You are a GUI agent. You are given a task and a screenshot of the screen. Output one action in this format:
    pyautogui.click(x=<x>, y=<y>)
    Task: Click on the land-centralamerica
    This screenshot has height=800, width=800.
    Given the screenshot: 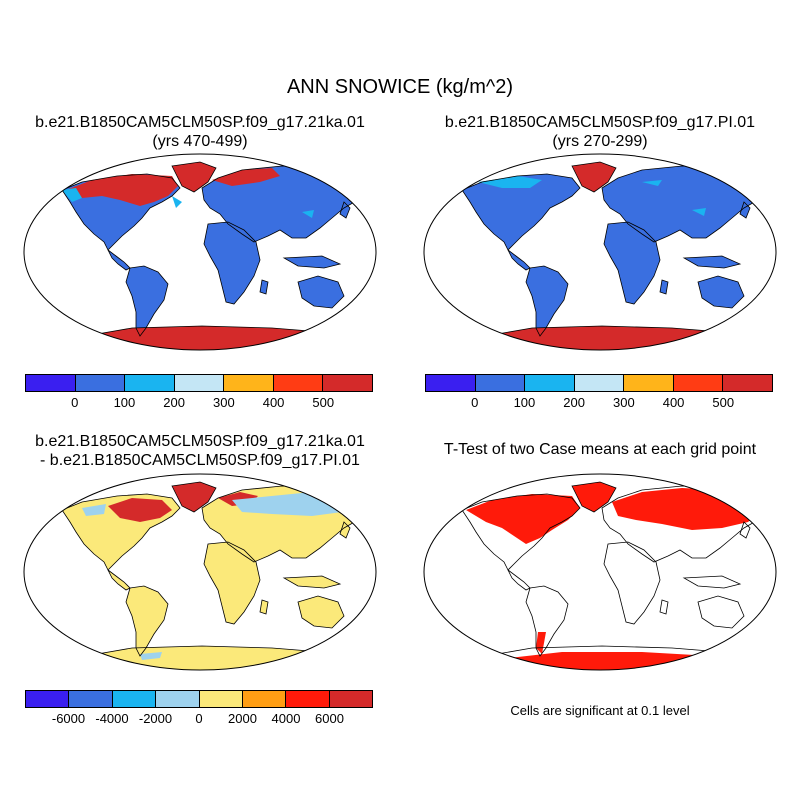 What is the action you would take?
    pyautogui.click(x=519, y=260)
    